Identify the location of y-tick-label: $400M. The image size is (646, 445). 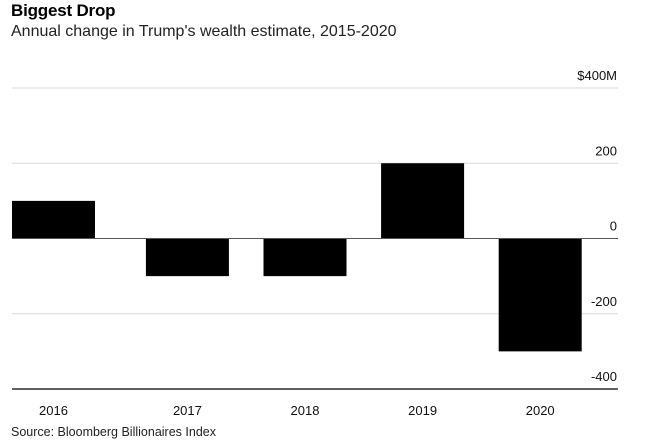
(597, 75).